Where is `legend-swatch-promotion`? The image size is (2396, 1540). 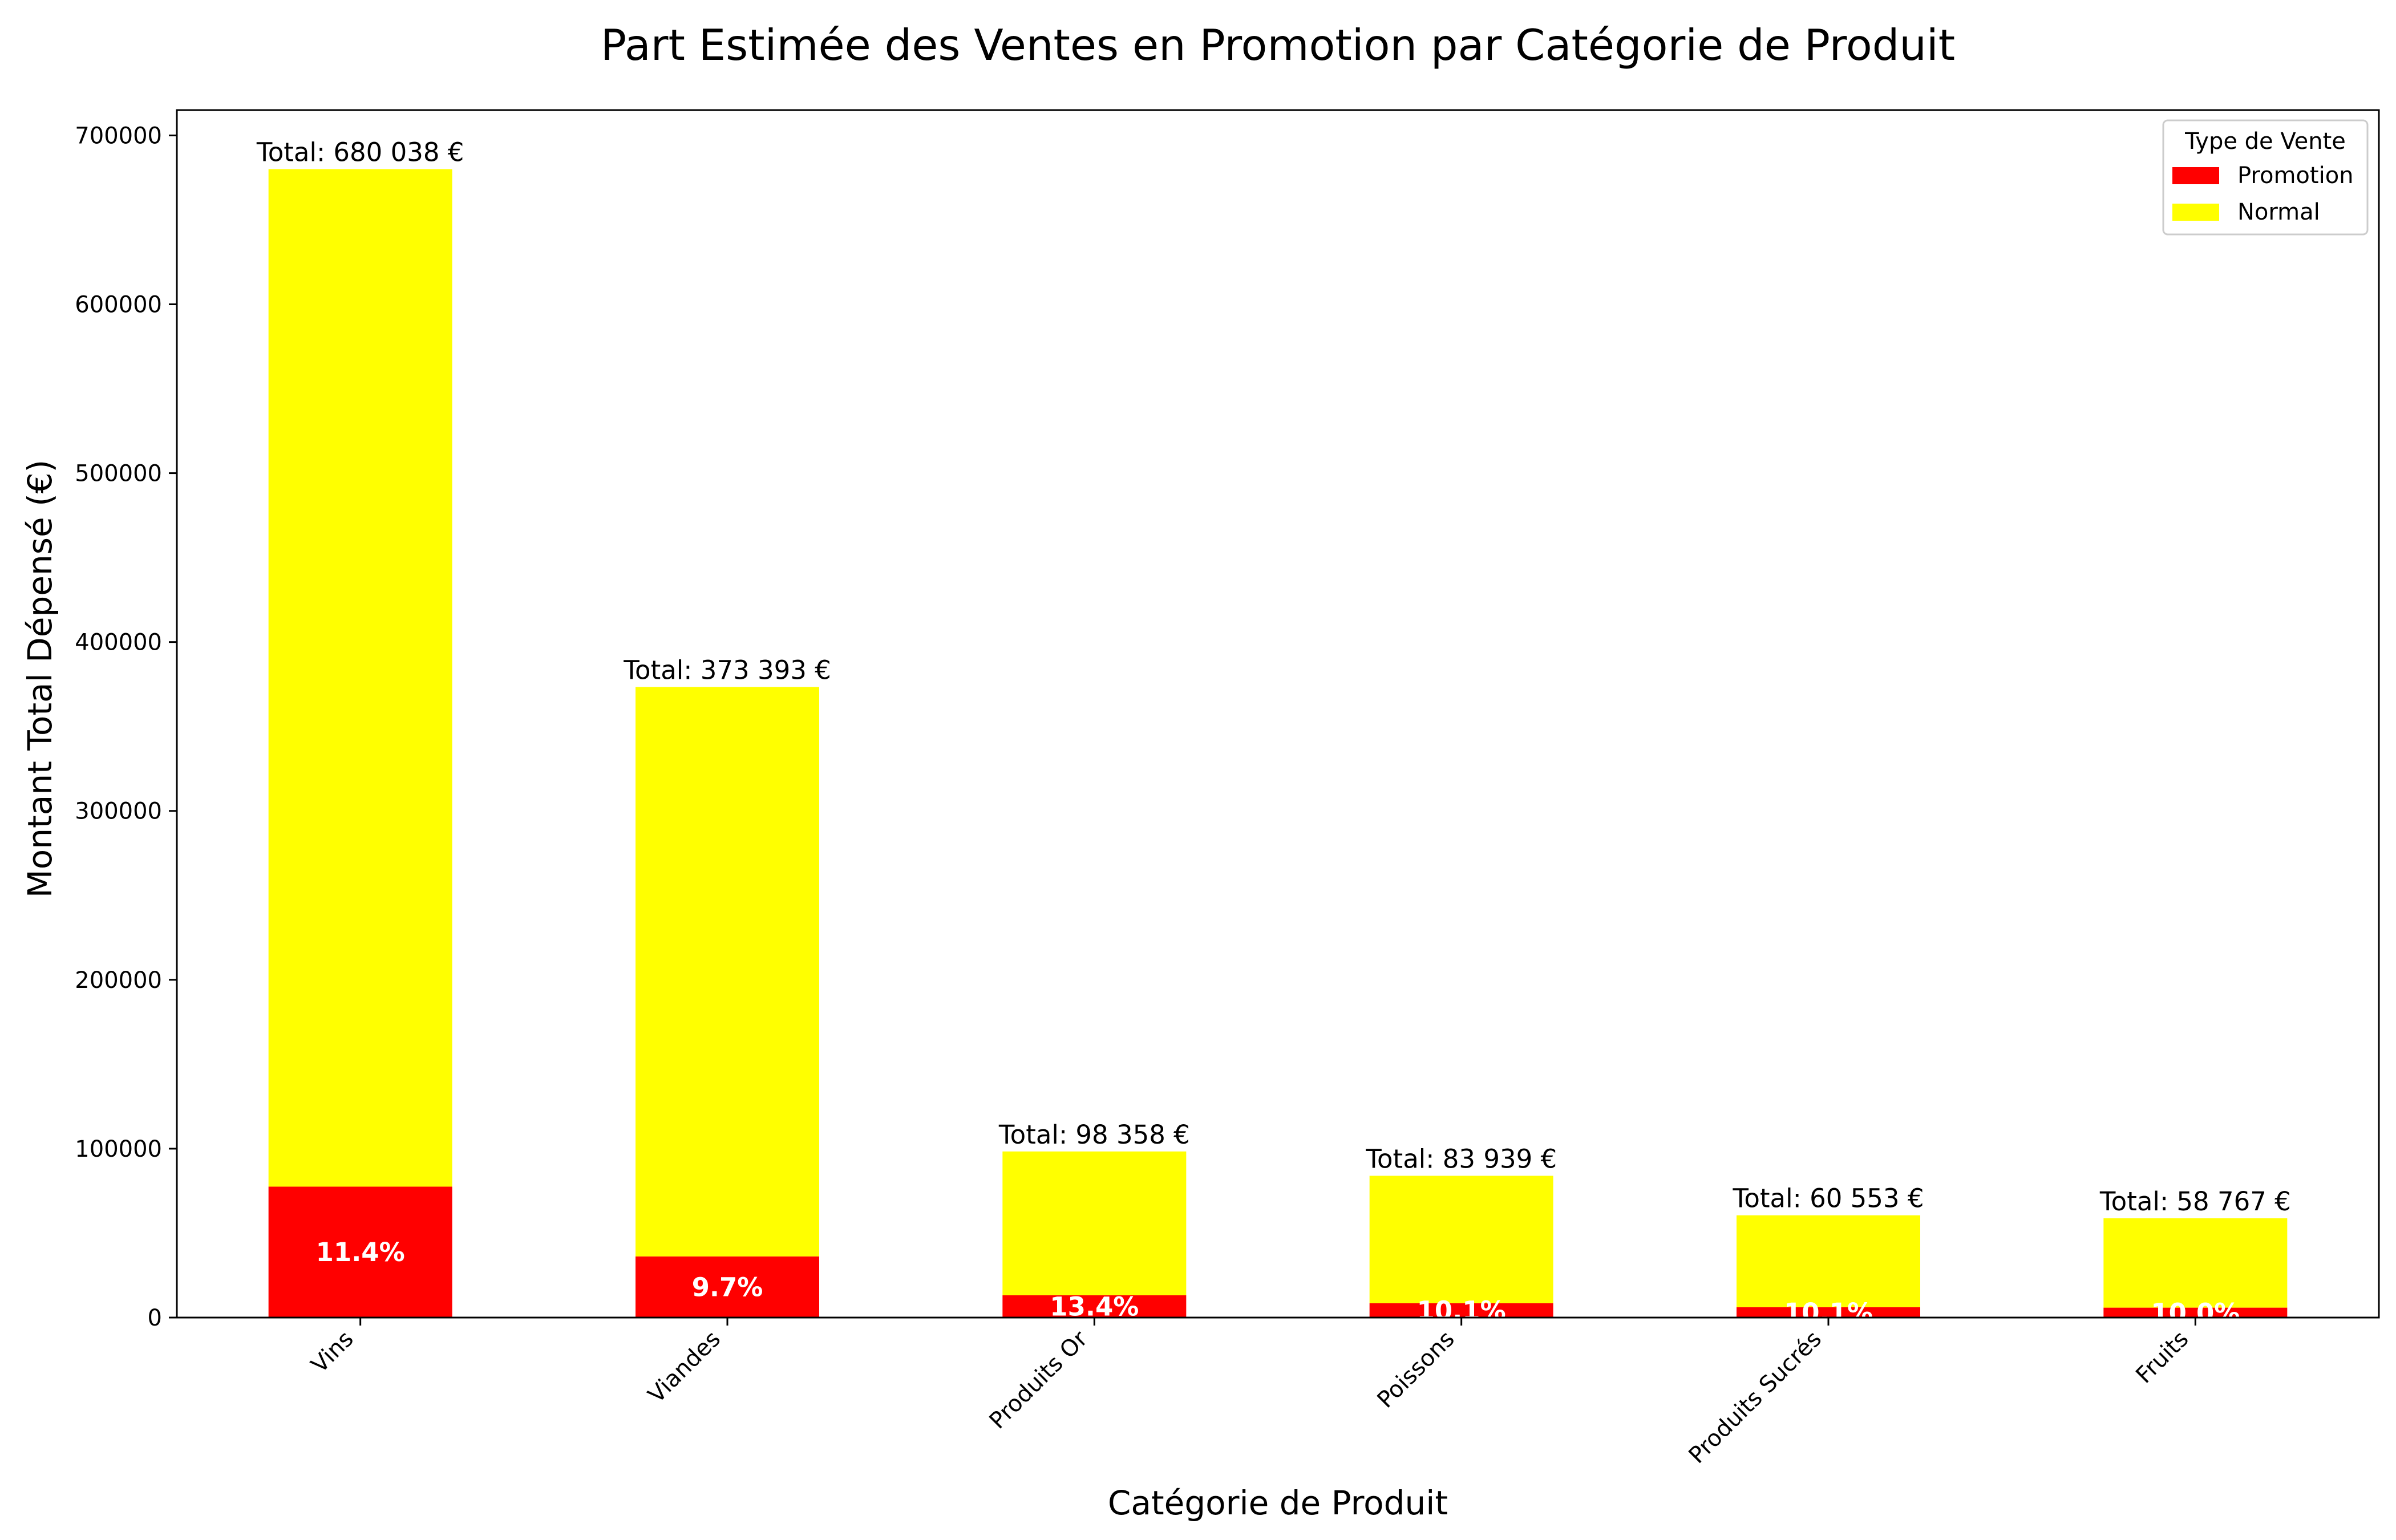 legend-swatch-promotion is located at coordinates (2195, 176).